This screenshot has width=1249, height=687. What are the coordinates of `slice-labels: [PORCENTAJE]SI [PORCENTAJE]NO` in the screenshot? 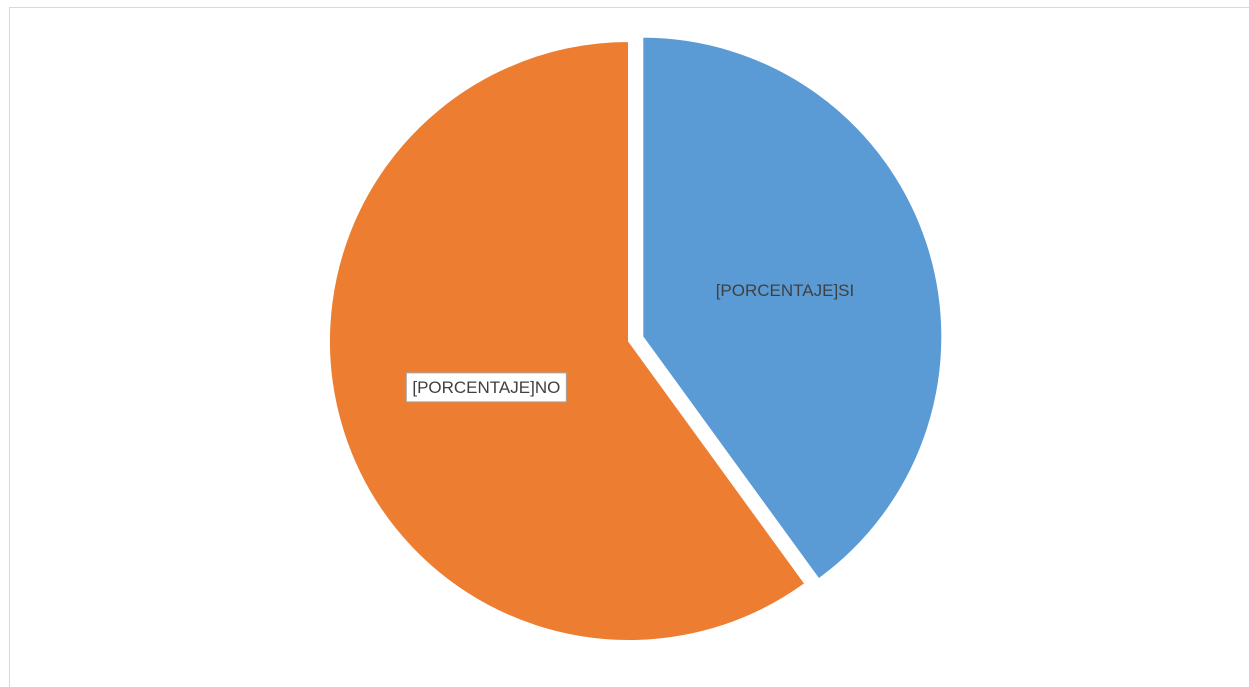 It's located at (630, 342).